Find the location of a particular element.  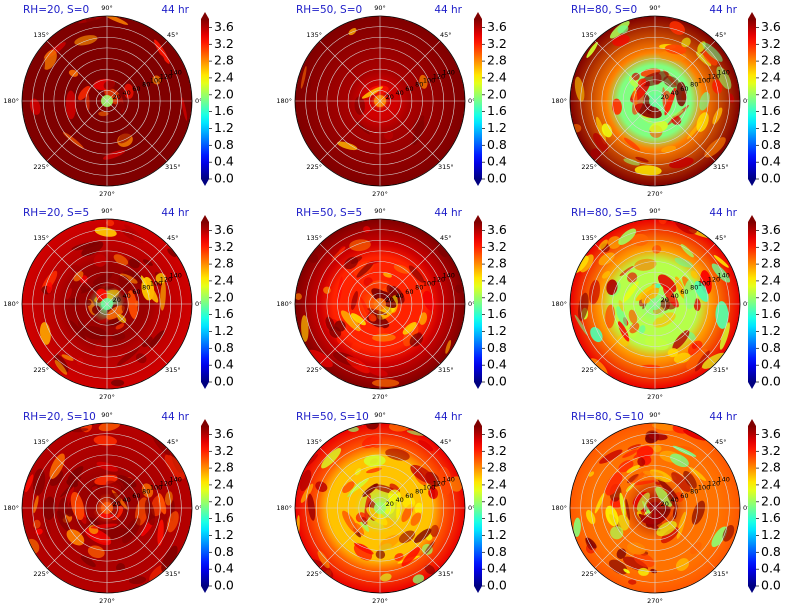

radial-tick-label: 120 is located at coordinates (714, 280).